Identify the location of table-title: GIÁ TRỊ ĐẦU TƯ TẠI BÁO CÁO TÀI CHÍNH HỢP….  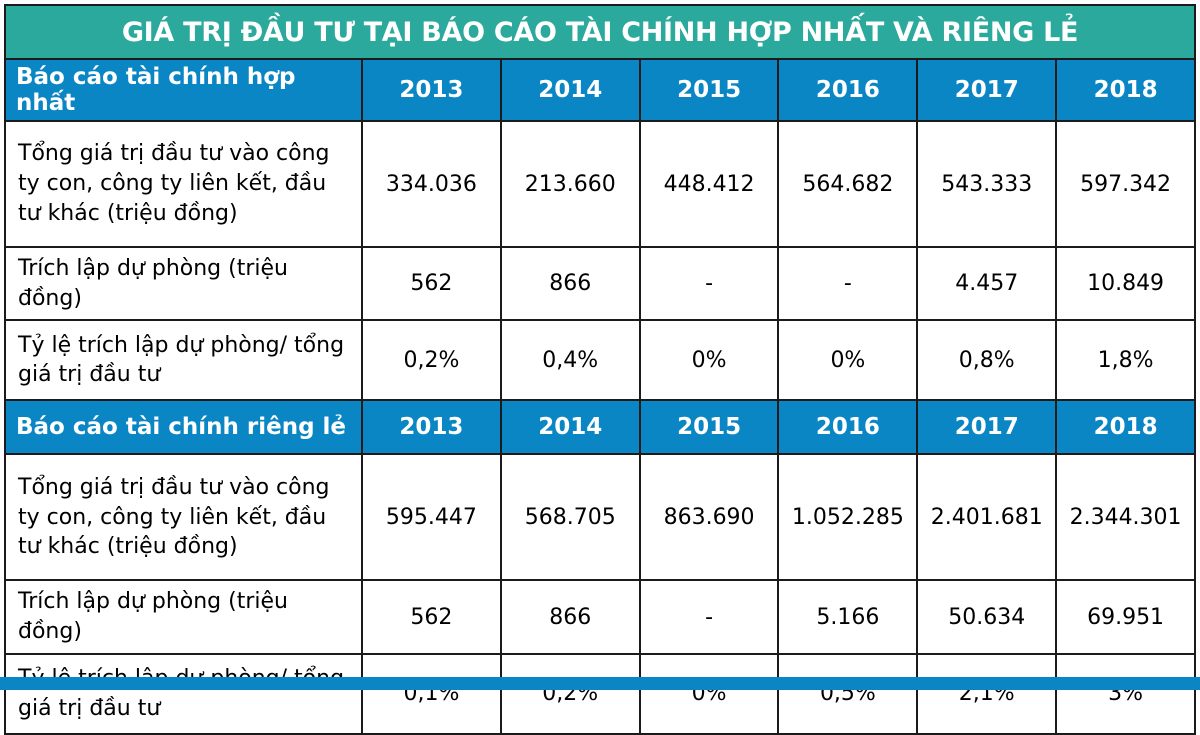
(600, 32).